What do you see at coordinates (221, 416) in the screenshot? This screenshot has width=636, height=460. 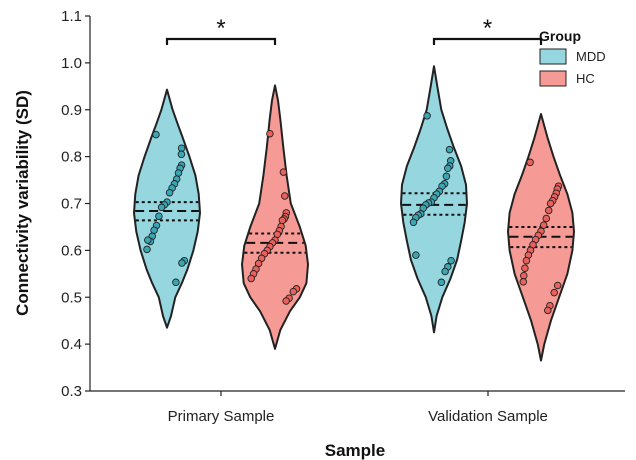 I see `x-tick-label: Primary Sample` at bounding box center [221, 416].